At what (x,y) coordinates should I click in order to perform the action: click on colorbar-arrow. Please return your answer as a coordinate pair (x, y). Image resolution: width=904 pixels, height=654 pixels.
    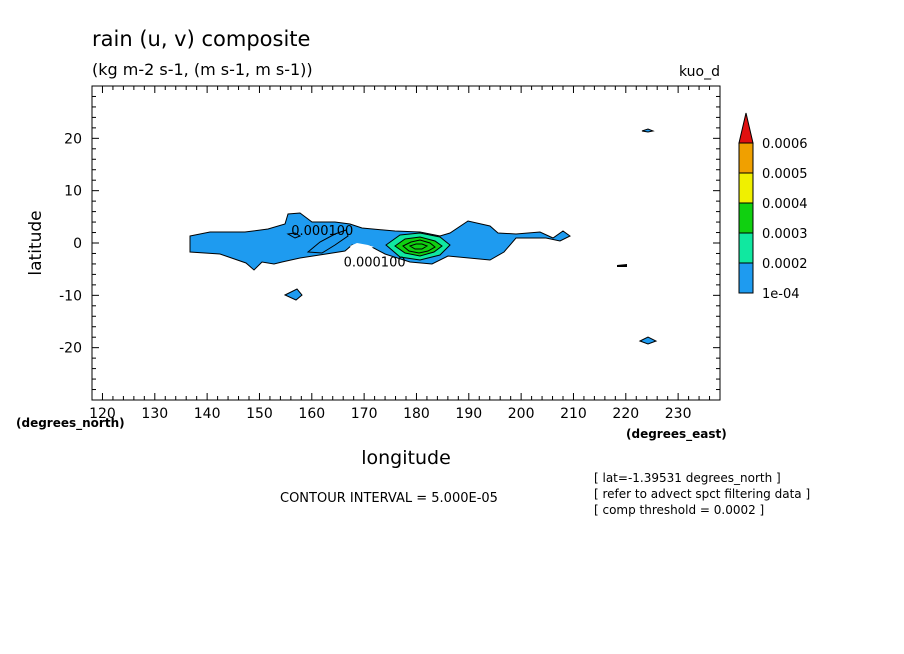
    Looking at the image, I should click on (746, 128).